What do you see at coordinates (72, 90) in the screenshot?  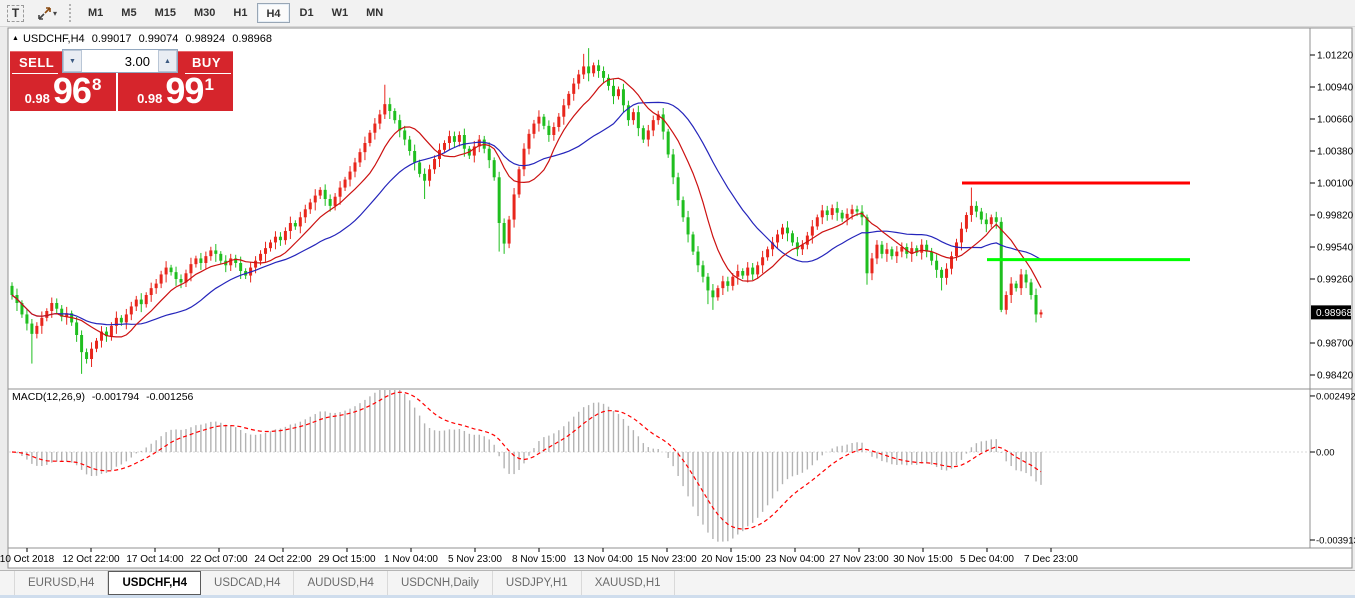 I see `sell-price-big: 96` at bounding box center [72, 90].